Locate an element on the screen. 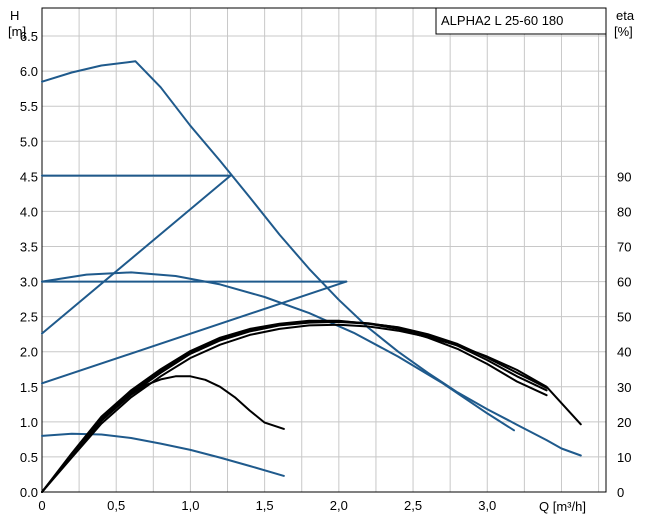  y-left-tick-label: 3.5 is located at coordinates (29, 246).